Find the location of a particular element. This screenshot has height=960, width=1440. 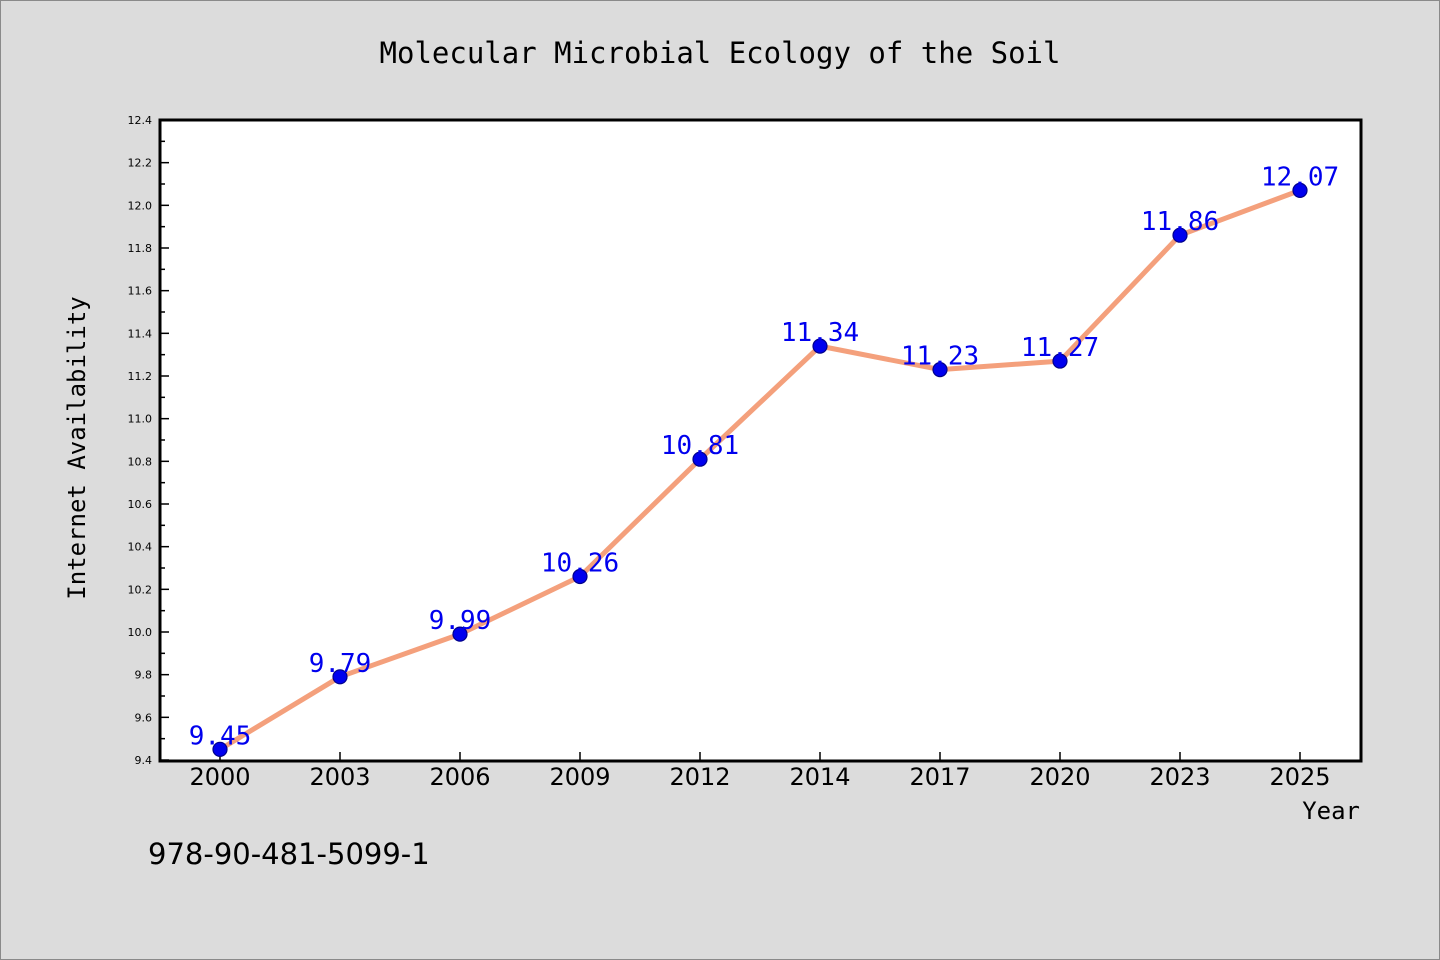

x-tick-label: 2017 is located at coordinates (939, 777).